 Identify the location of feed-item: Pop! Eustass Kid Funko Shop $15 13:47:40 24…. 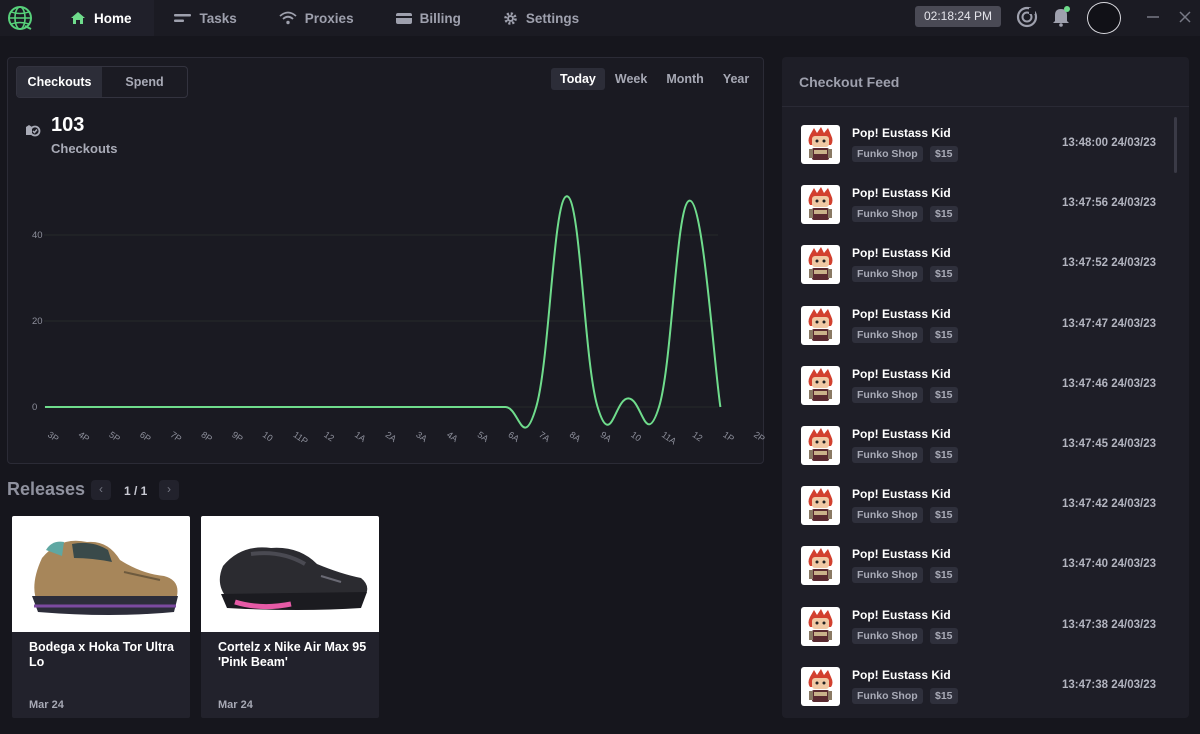
(985, 576).